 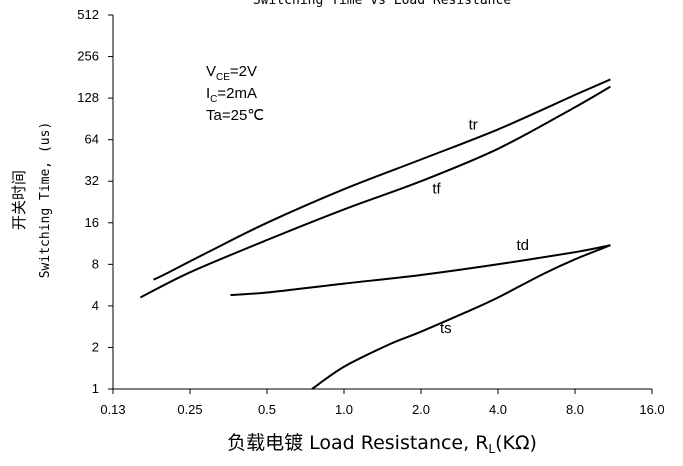 What do you see at coordinates (575, 409) in the screenshot?
I see `x-tick-label: 8.0` at bounding box center [575, 409].